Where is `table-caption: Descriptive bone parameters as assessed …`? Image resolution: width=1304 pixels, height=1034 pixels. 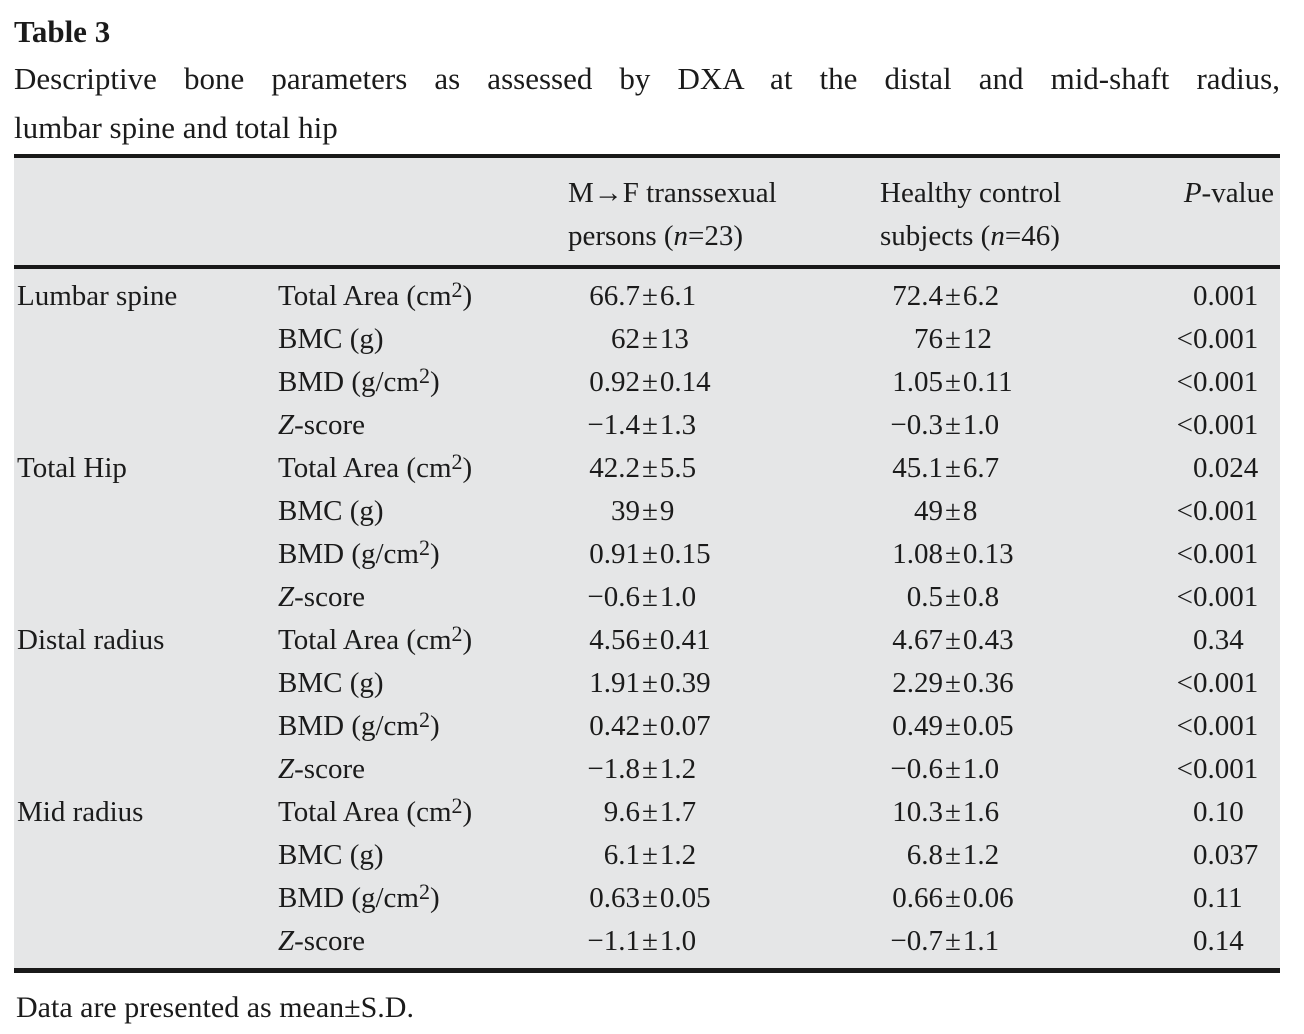
table-caption: Descriptive bone parameters as assessed … is located at coordinates (647, 103).